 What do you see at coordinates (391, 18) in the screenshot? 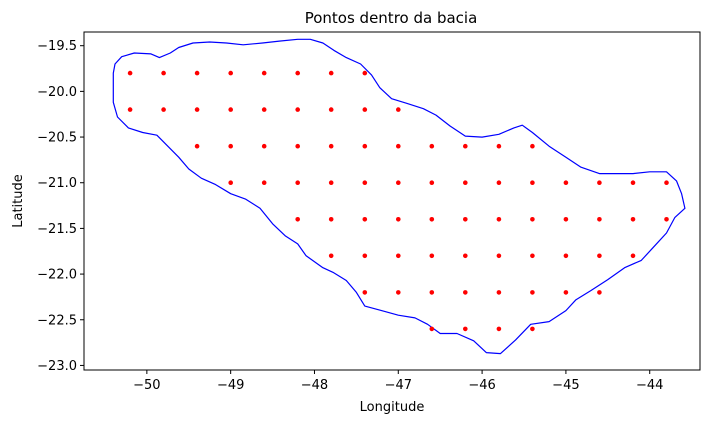
I see `chart-title: Pontos dentro da bacia` at bounding box center [391, 18].